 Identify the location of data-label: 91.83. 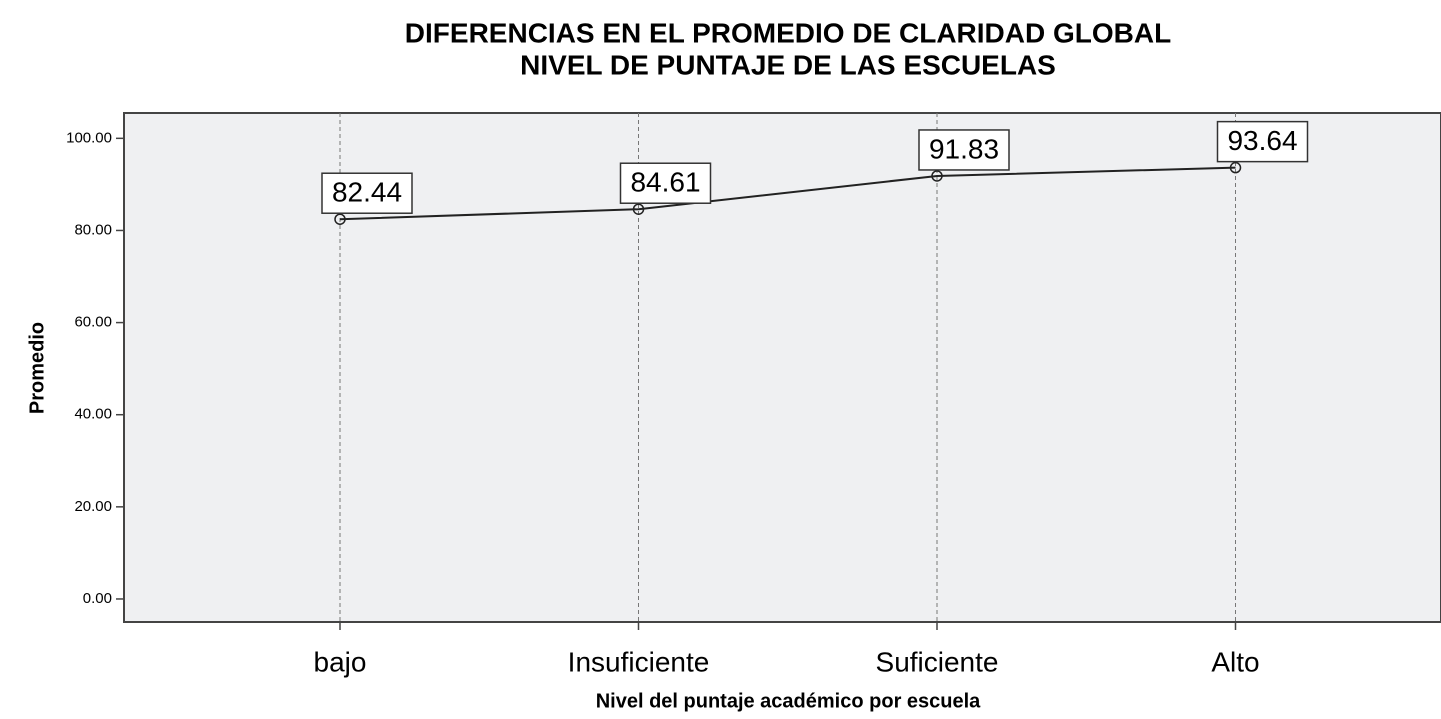
(964, 148).